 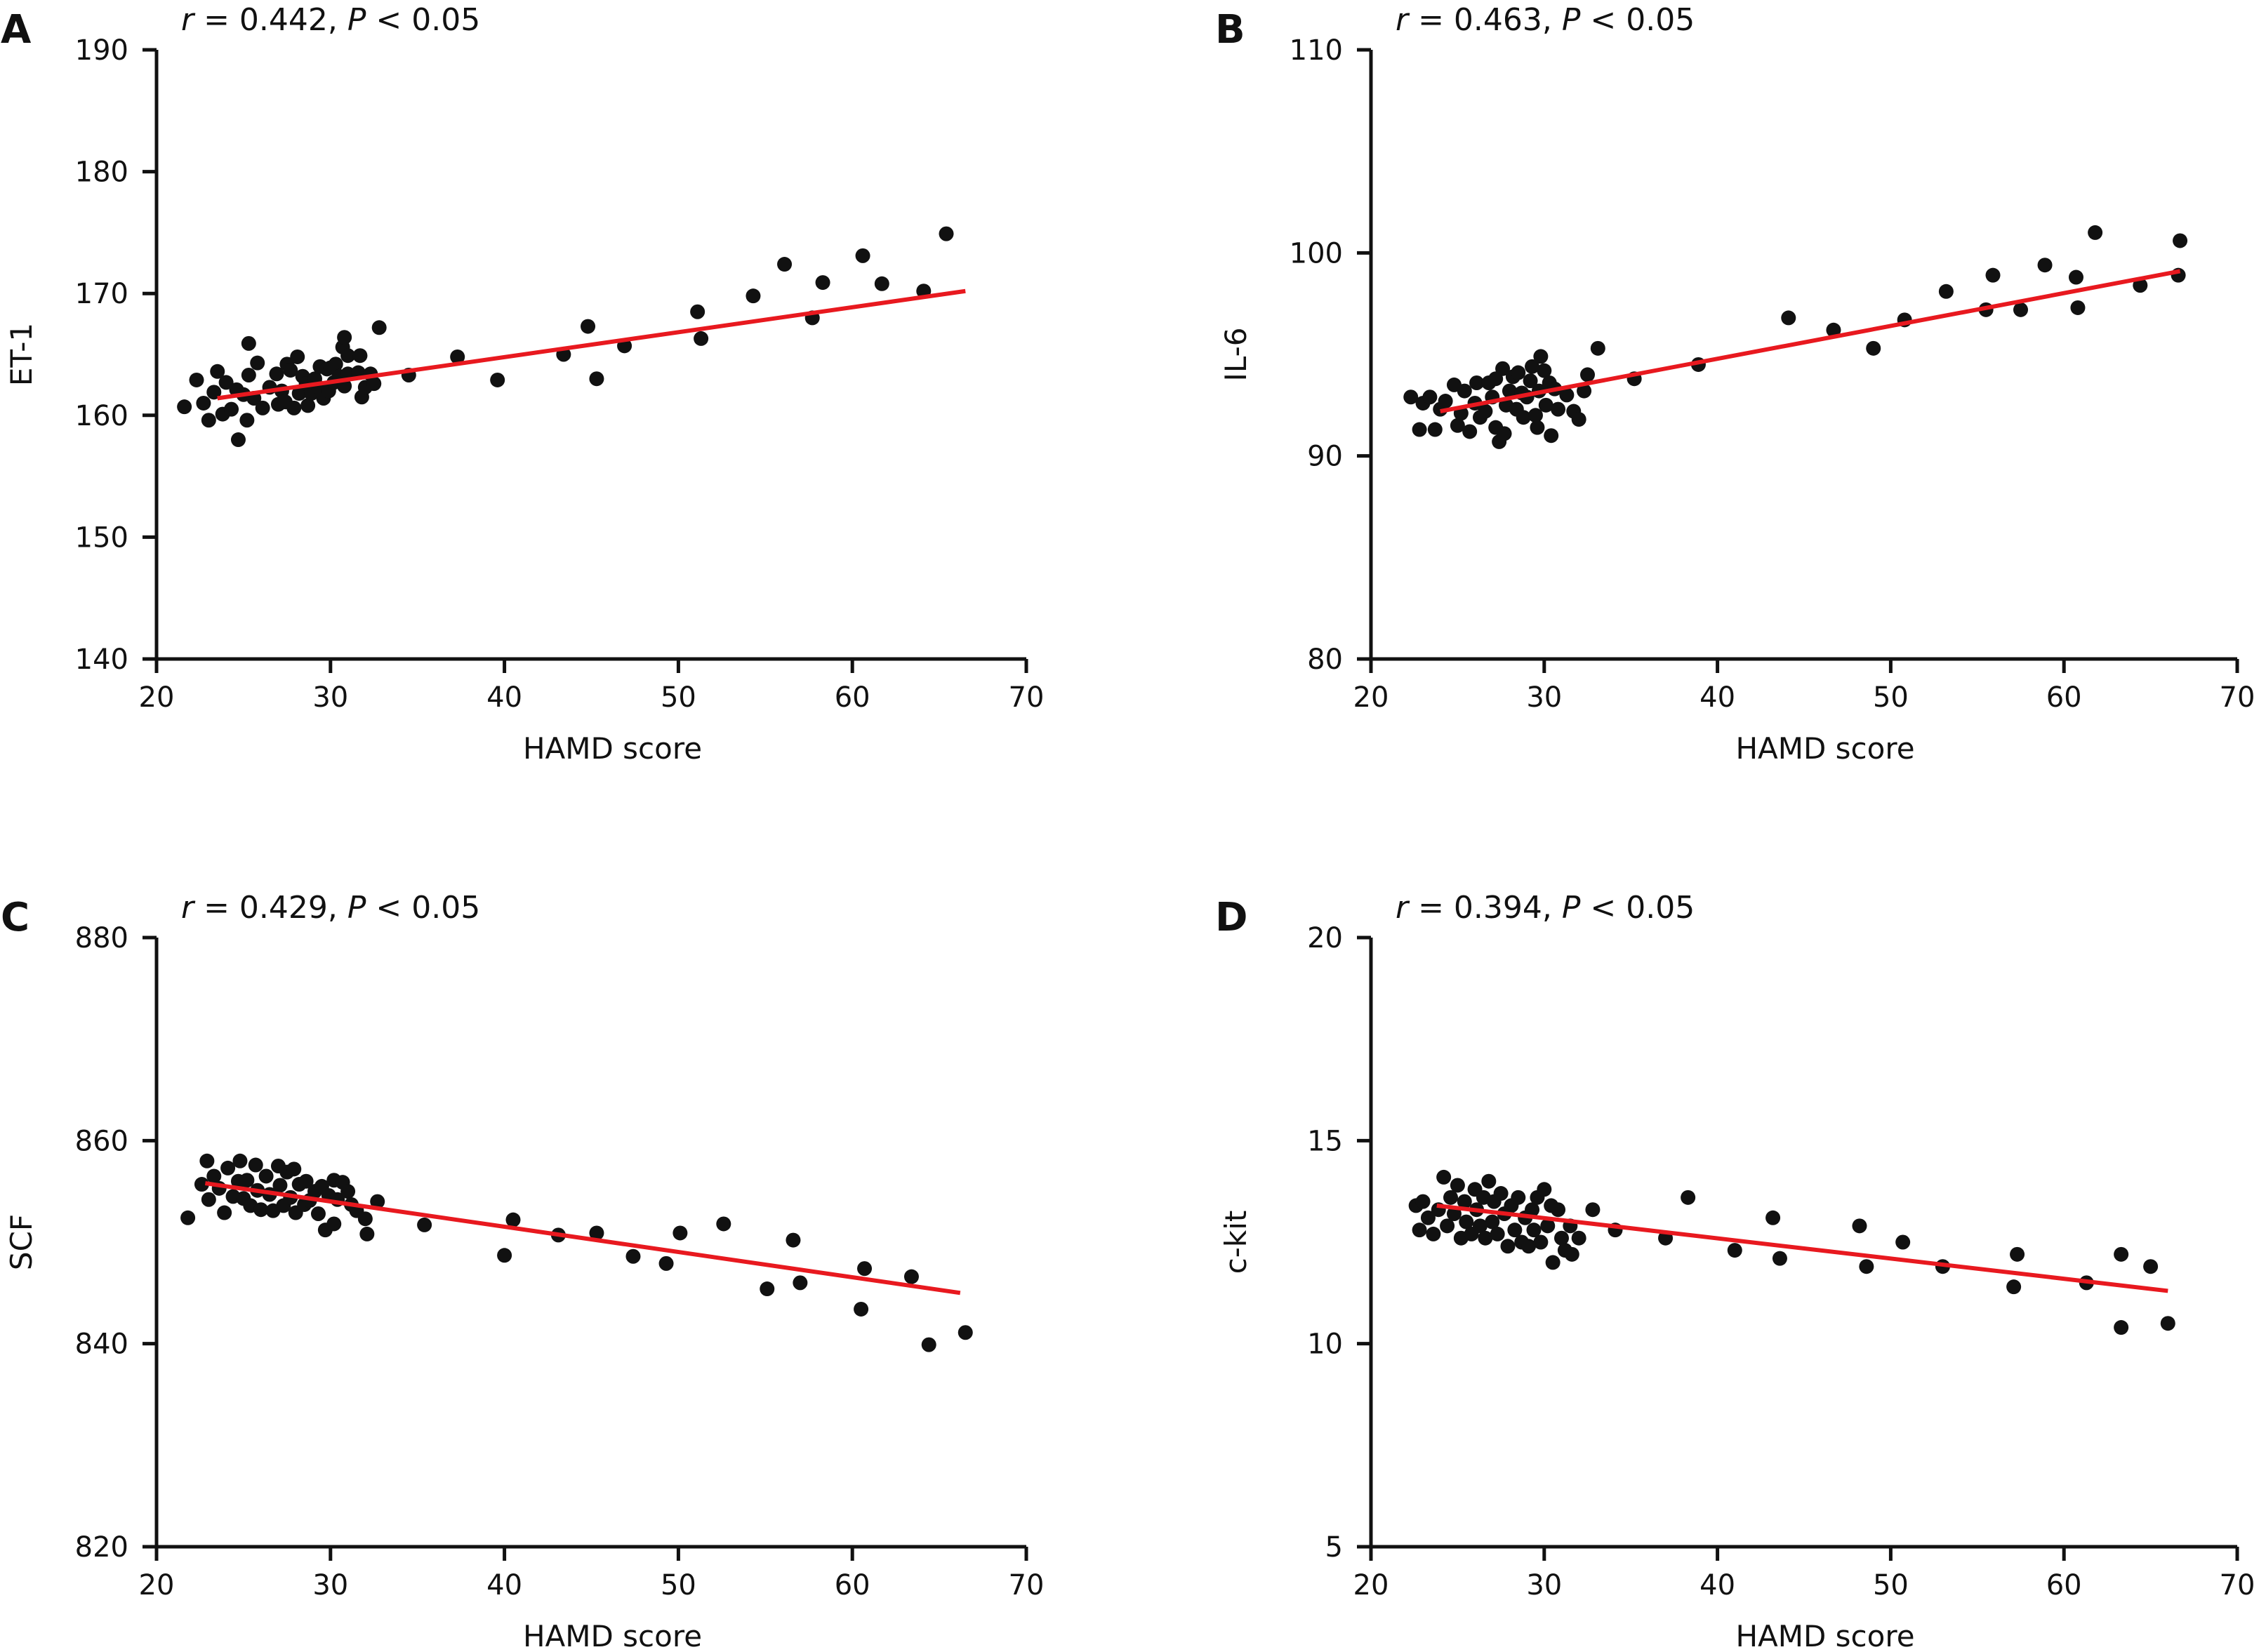 What do you see at coordinates (330, 908) in the screenshot?
I see `correlation-stat: r = 0.429, P < 0.05` at bounding box center [330, 908].